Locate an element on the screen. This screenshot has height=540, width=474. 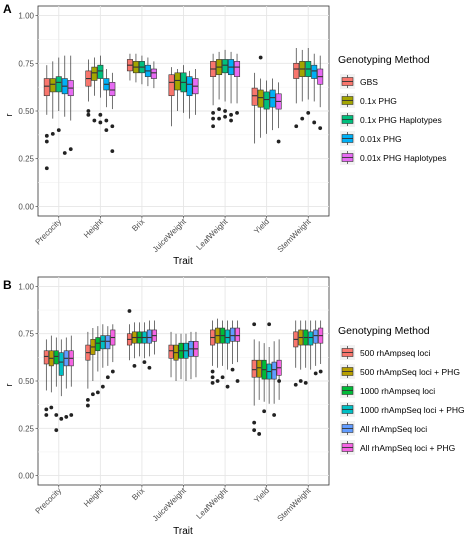
box-0-01x-phg-haplotypes-yield is located at coordinates (278, 113).